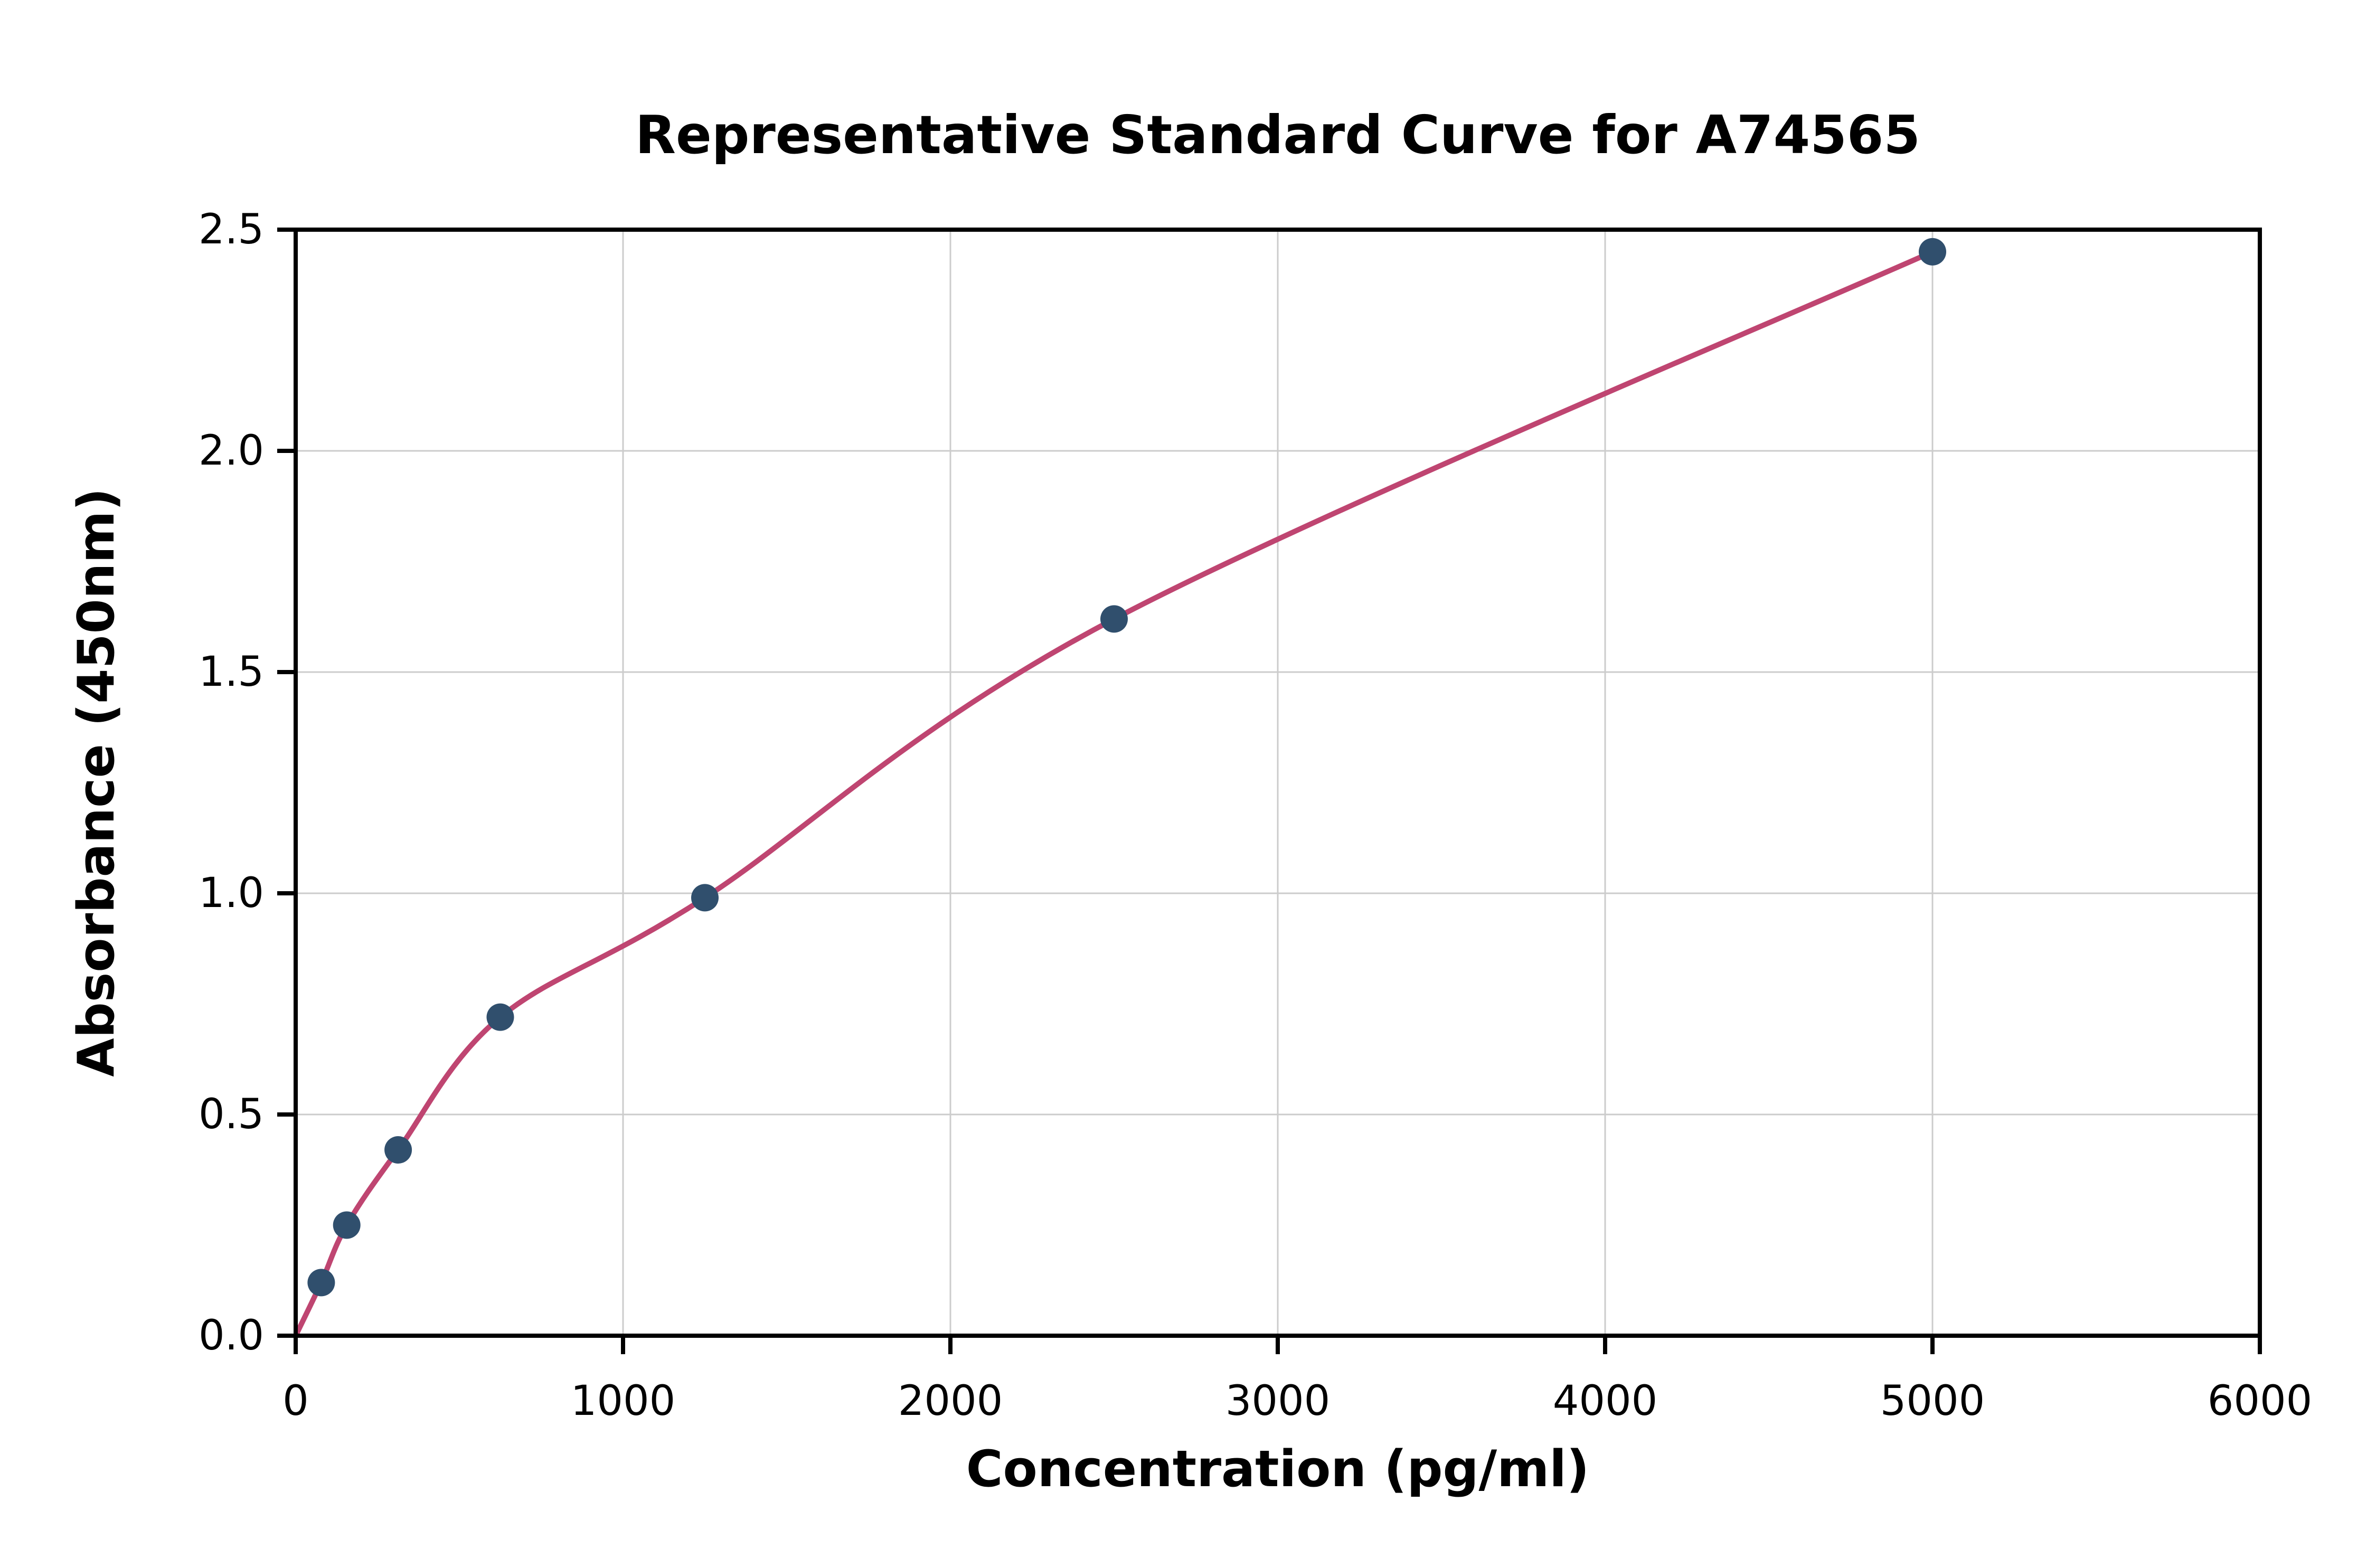 Image resolution: width=2376 pixels, height=1568 pixels. Describe the element at coordinates (624, 1401) in the screenshot. I see `x-tick-label: 1000` at that location.